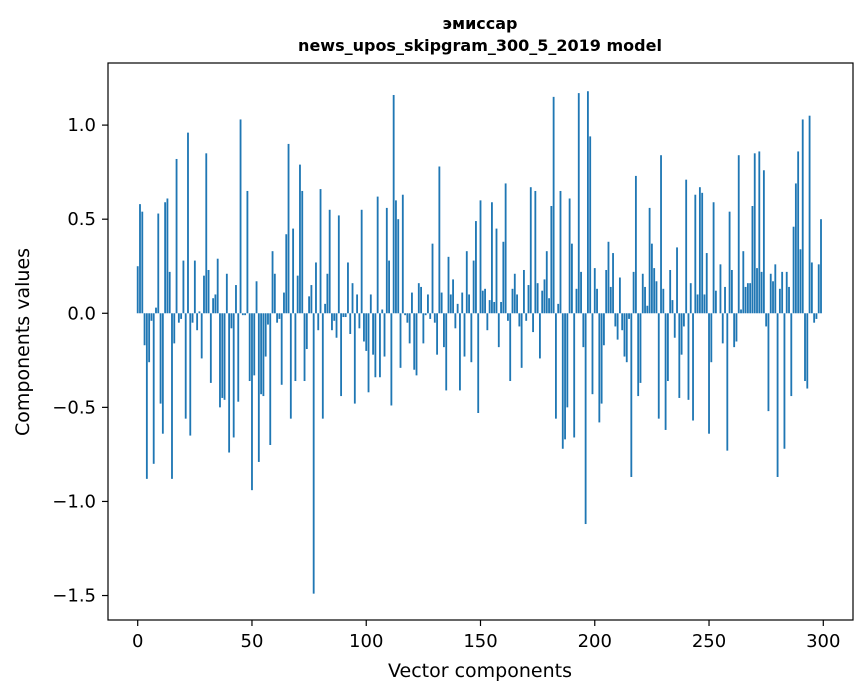  What do you see at coordinates (81, 125) in the screenshot?
I see `y-tick-label: 1.0` at bounding box center [81, 125].